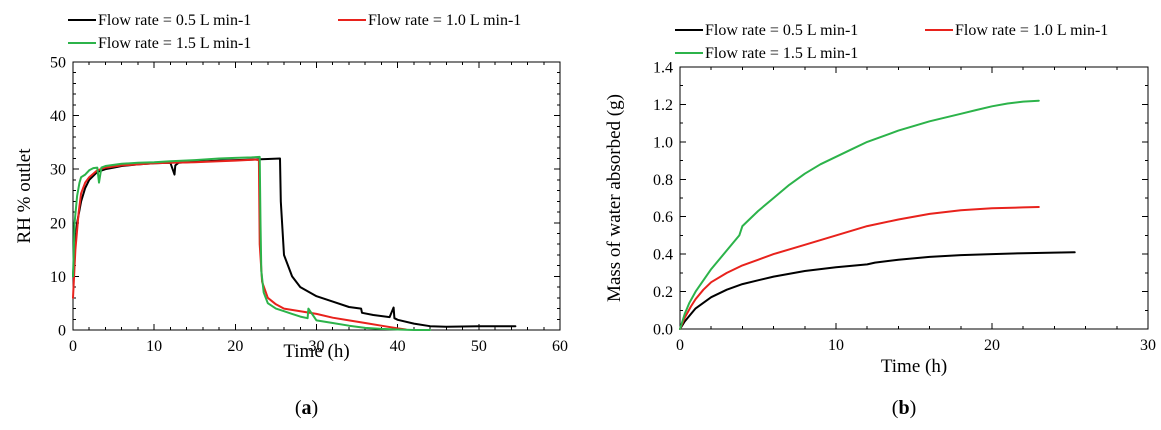 The image size is (1161, 430). What do you see at coordinates (663, 255) in the screenshot?
I see `y-tick-label: 0.4` at bounding box center [663, 255].